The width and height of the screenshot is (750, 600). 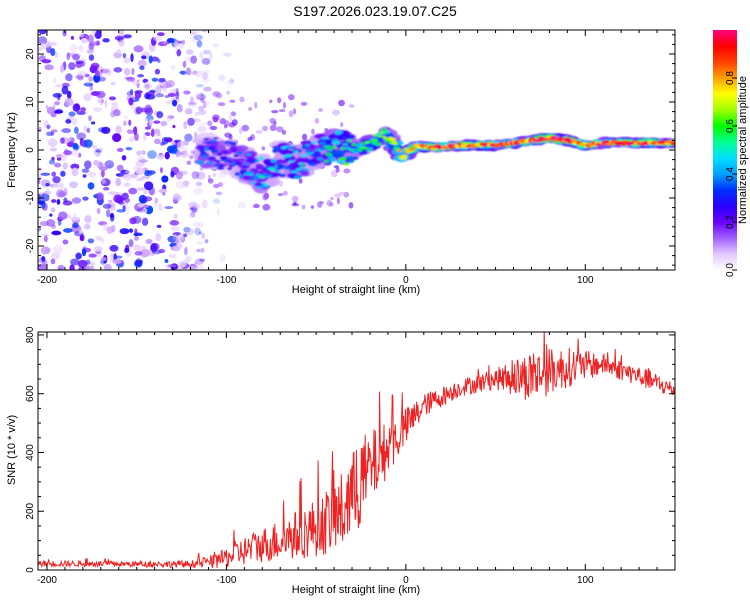 What do you see at coordinates (30, 393) in the screenshot?
I see `snr-y-tick-label: 600` at bounding box center [30, 393].